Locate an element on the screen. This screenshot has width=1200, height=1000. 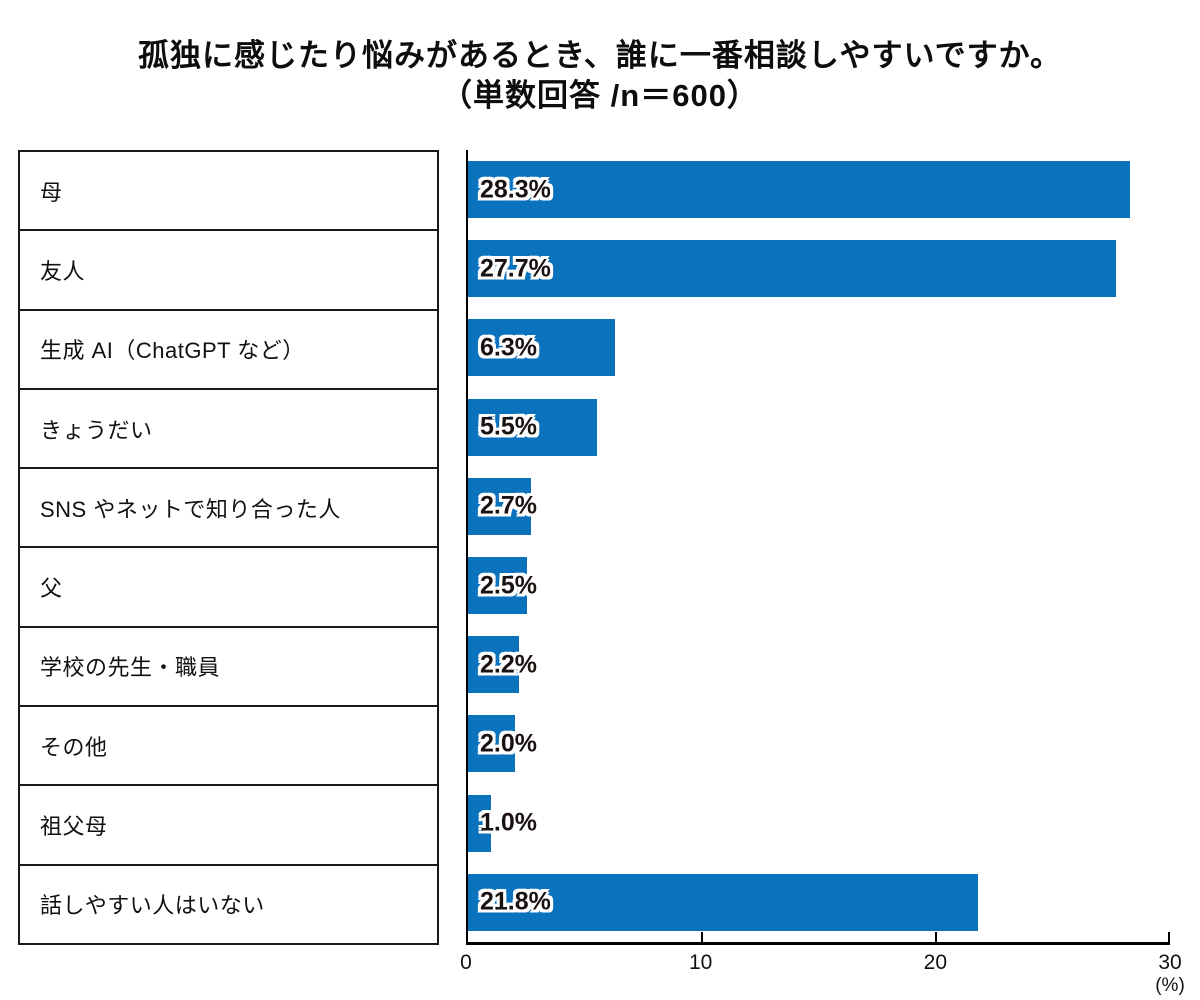
x-axis-unit-label: (%) is located at coordinates (1170, 985).